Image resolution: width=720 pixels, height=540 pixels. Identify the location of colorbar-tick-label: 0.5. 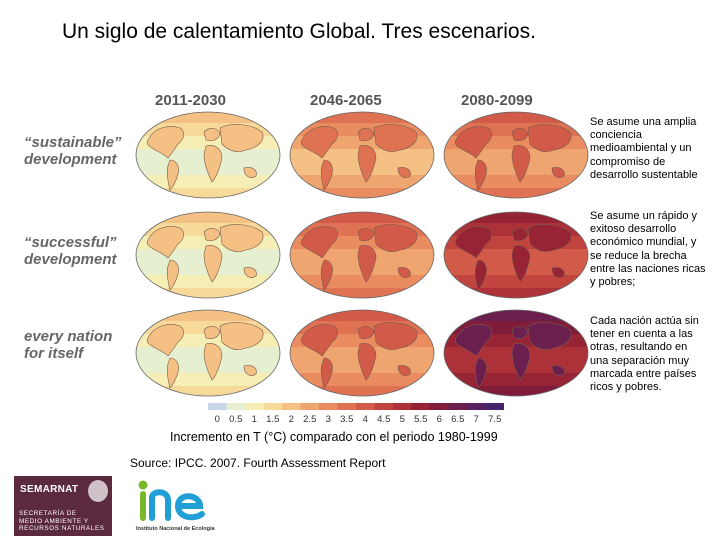
(235, 419).